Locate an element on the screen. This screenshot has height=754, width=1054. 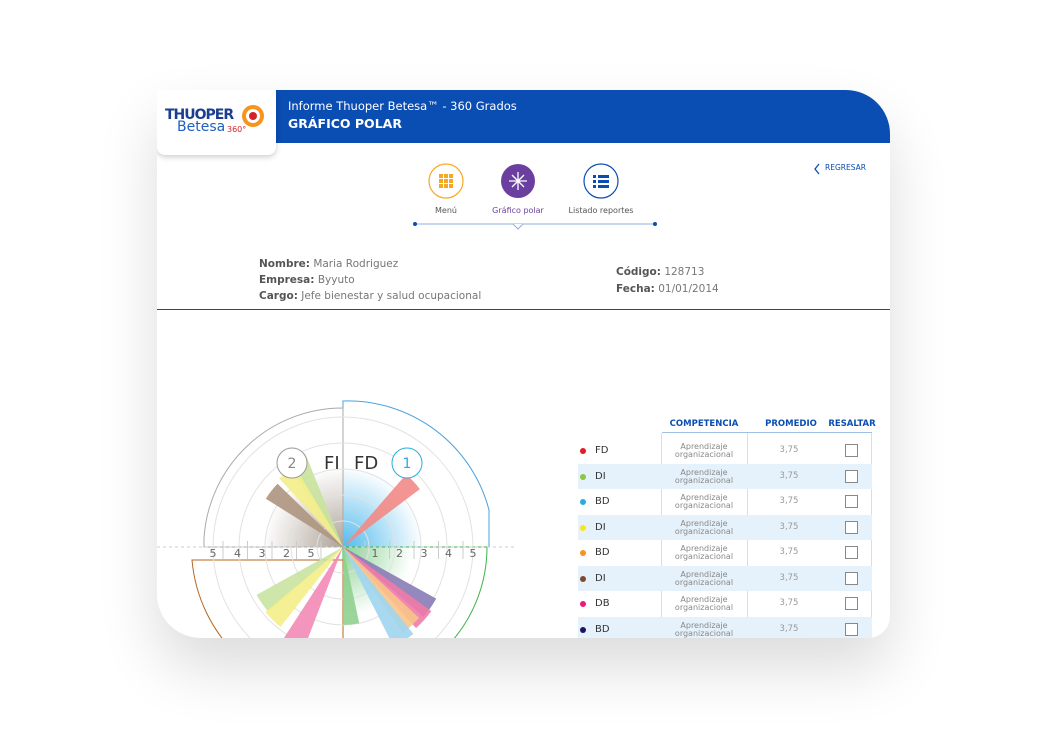
logo-top: THUOPER is located at coordinates (199, 115).